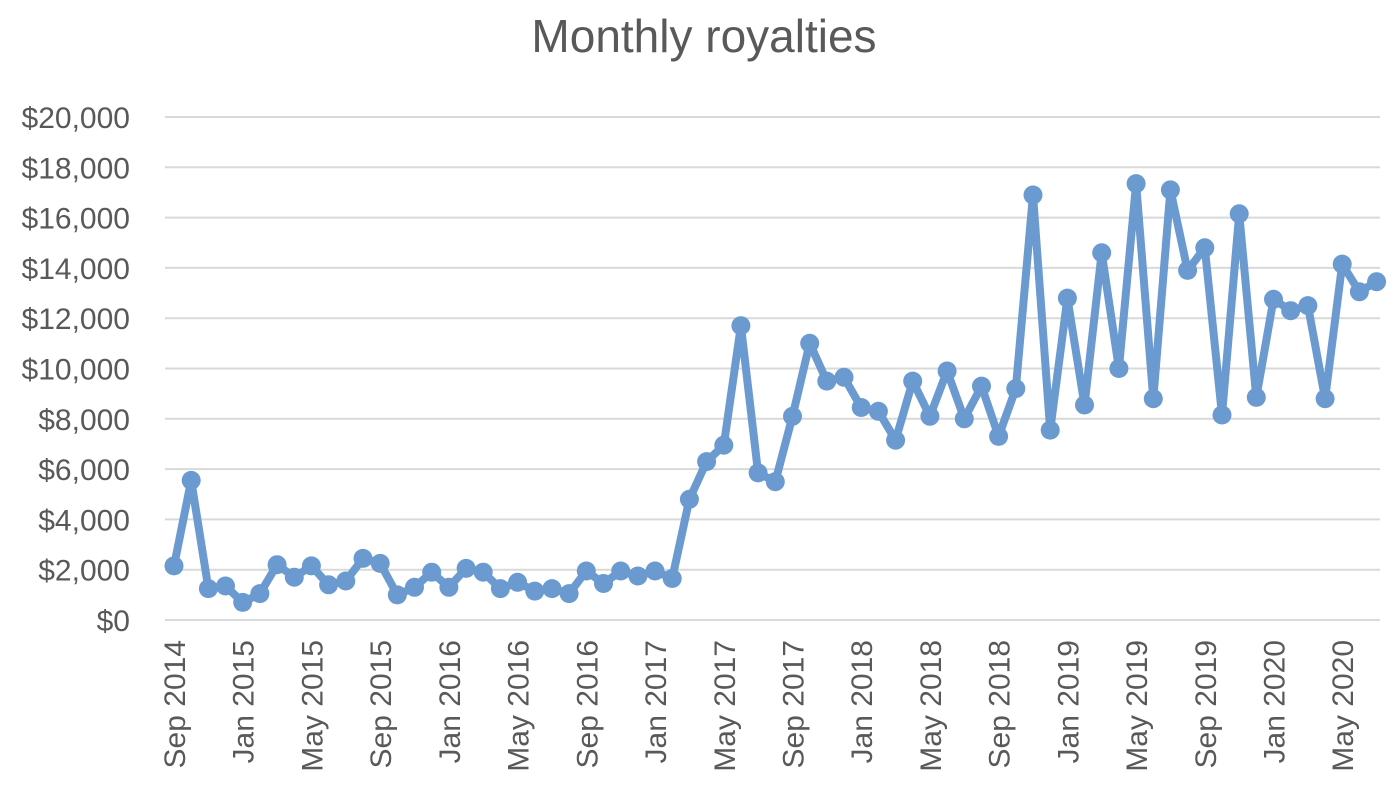  What do you see at coordinates (703, 36) in the screenshot?
I see `chart-title: Monthly royalties` at bounding box center [703, 36].